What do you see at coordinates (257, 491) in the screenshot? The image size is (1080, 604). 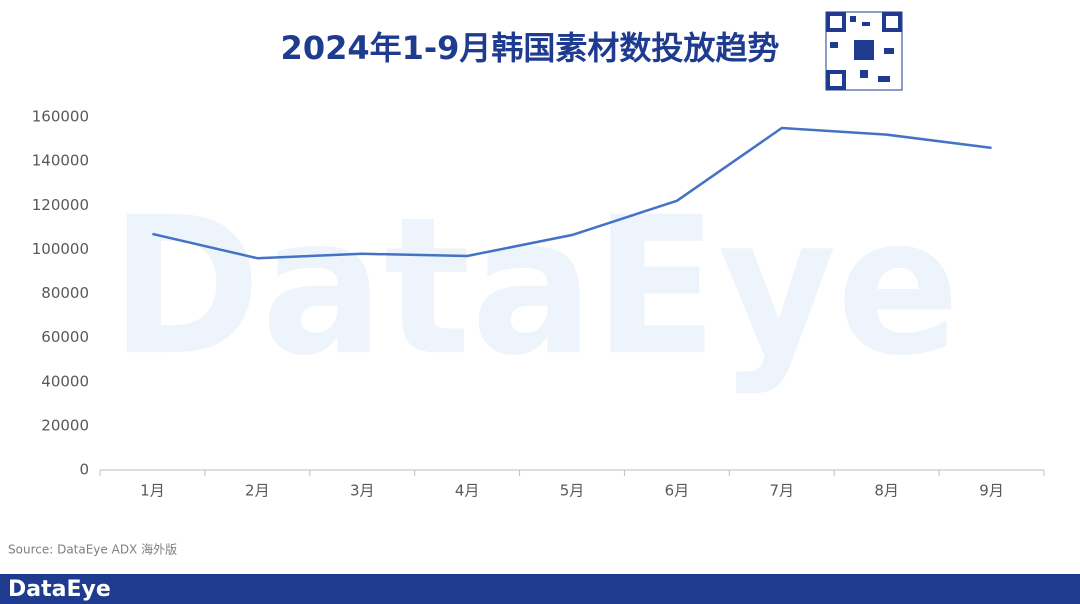 I see `x-tick-label: 2月` at bounding box center [257, 491].